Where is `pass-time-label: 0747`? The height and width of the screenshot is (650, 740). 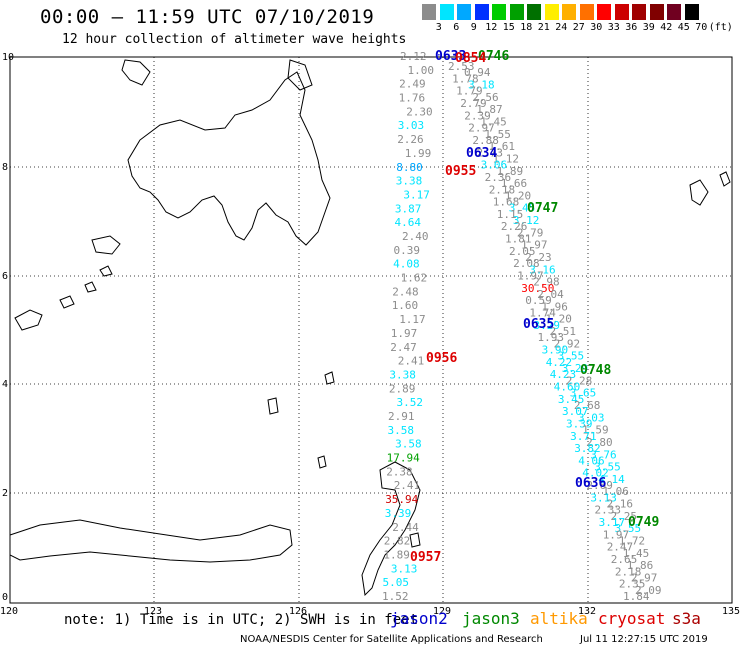
pass-time-label: 0747 is located at coordinates (542, 208).